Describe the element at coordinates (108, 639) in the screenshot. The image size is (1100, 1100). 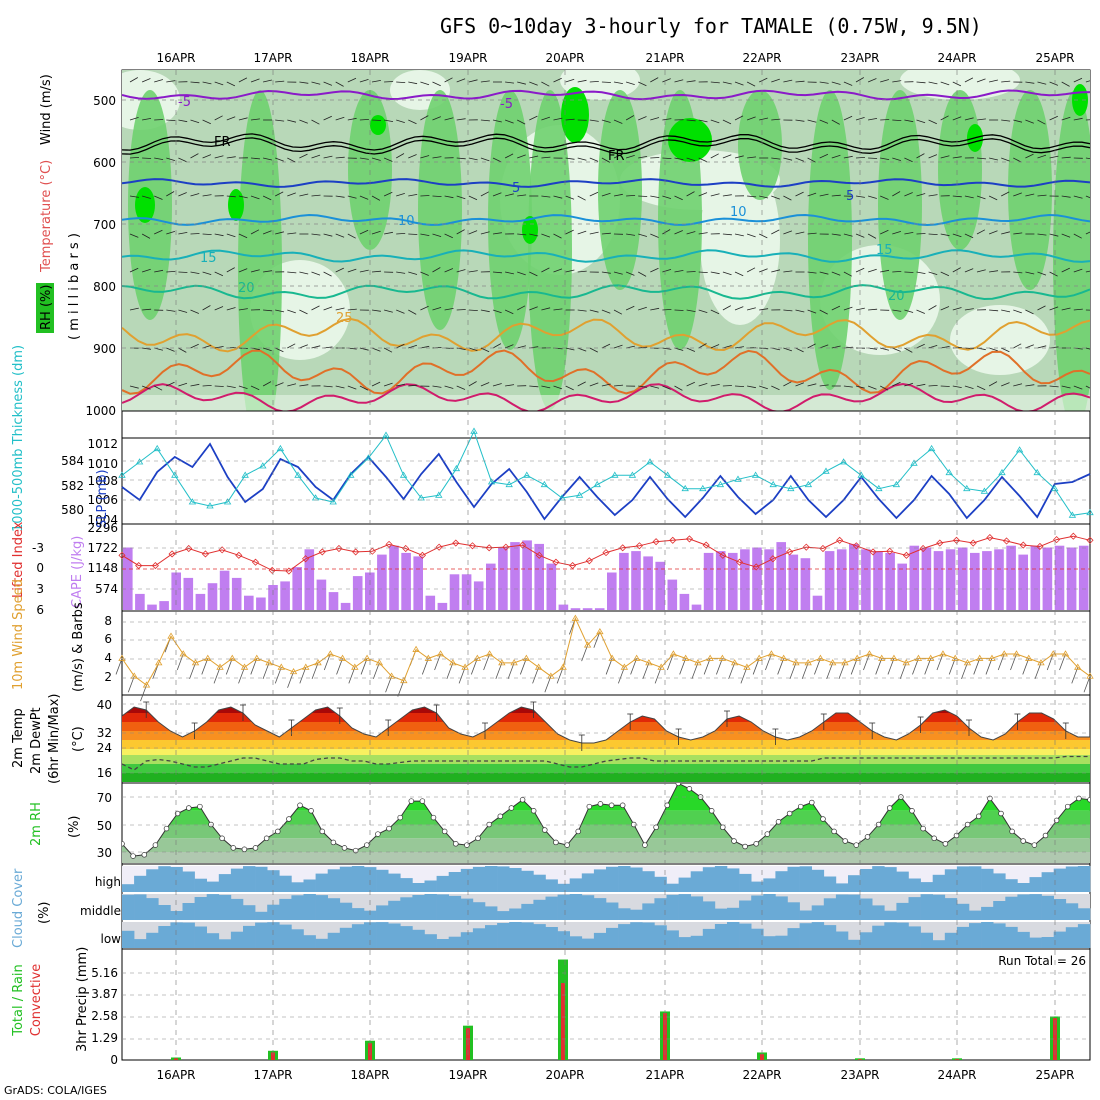
I see `wind10-tick: 6` at that location.